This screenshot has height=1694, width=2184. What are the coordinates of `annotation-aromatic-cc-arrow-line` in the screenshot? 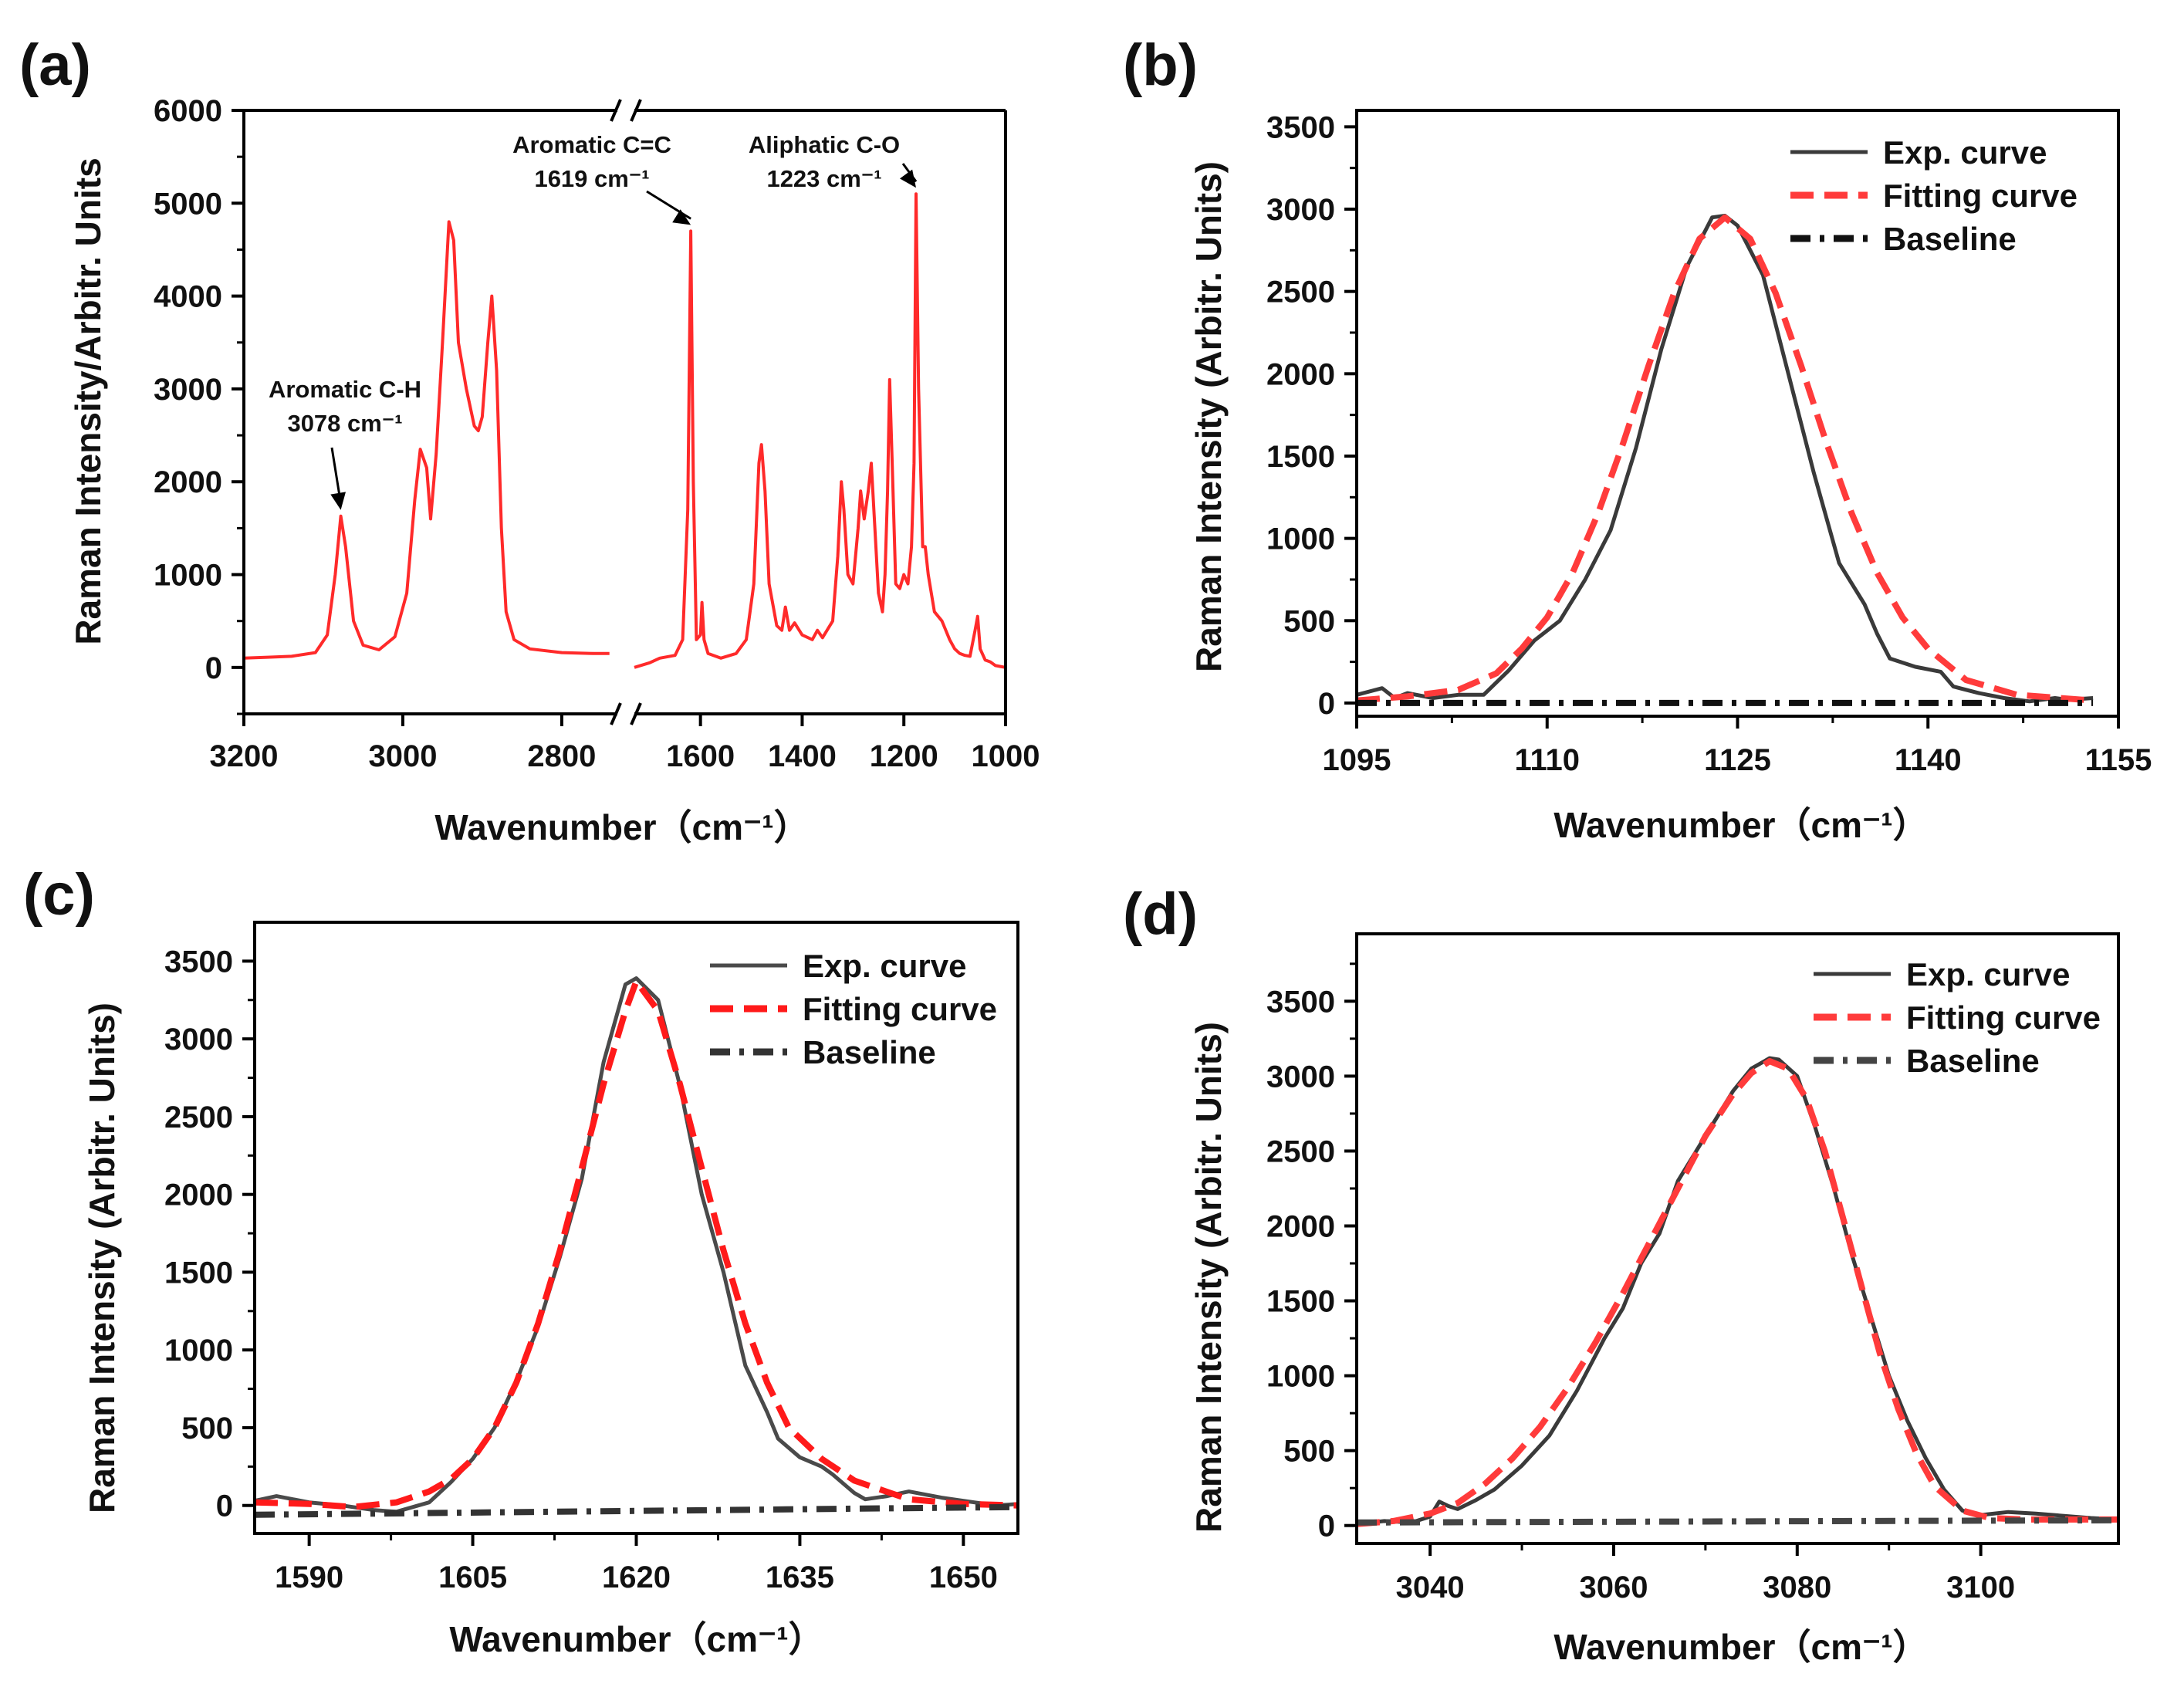 It's located at (668, 205).